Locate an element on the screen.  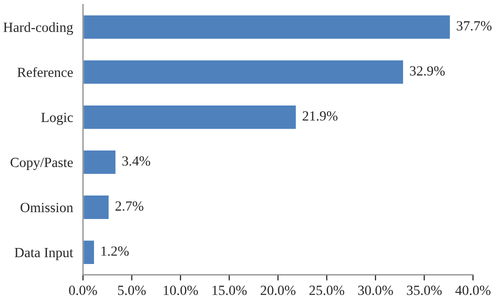
y-tick-label: Reference is located at coordinates (45, 72).